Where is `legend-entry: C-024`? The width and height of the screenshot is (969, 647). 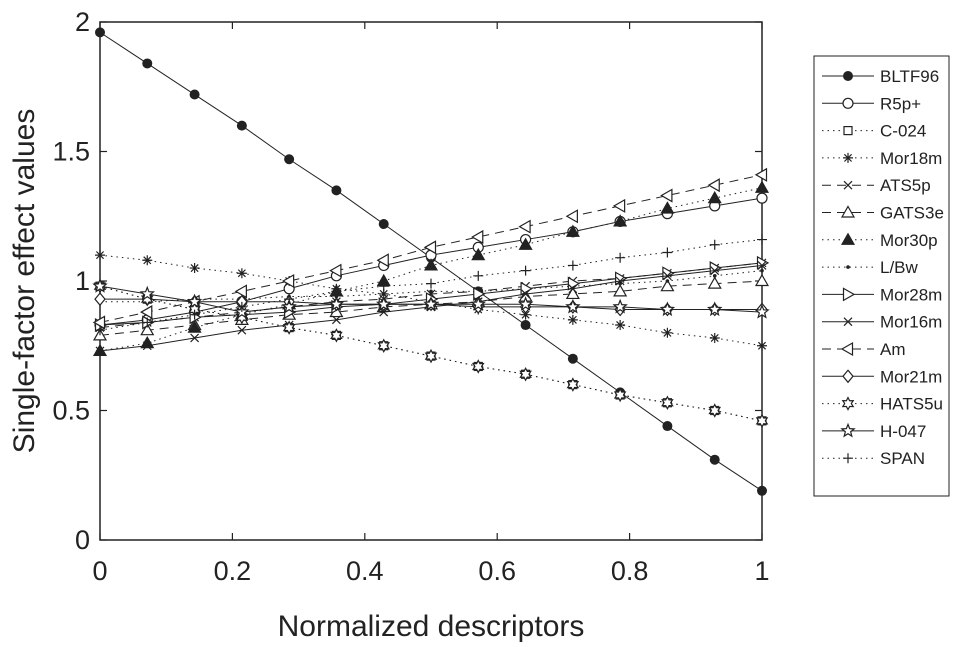
legend-entry: C-024 is located at coordinates (874, 131).